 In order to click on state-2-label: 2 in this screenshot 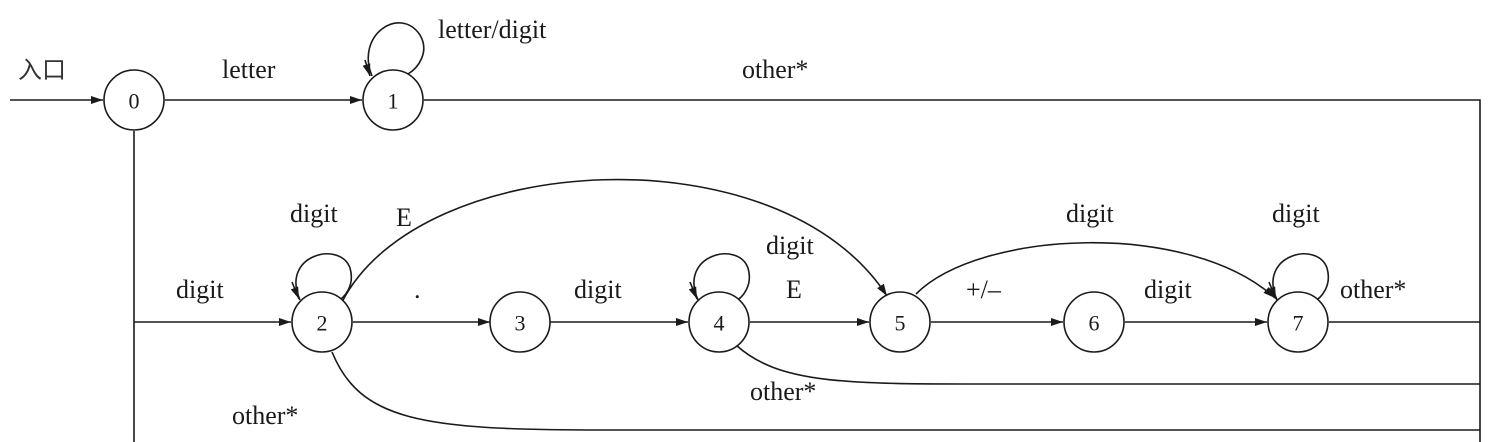, I will do `click(322, 323)`.